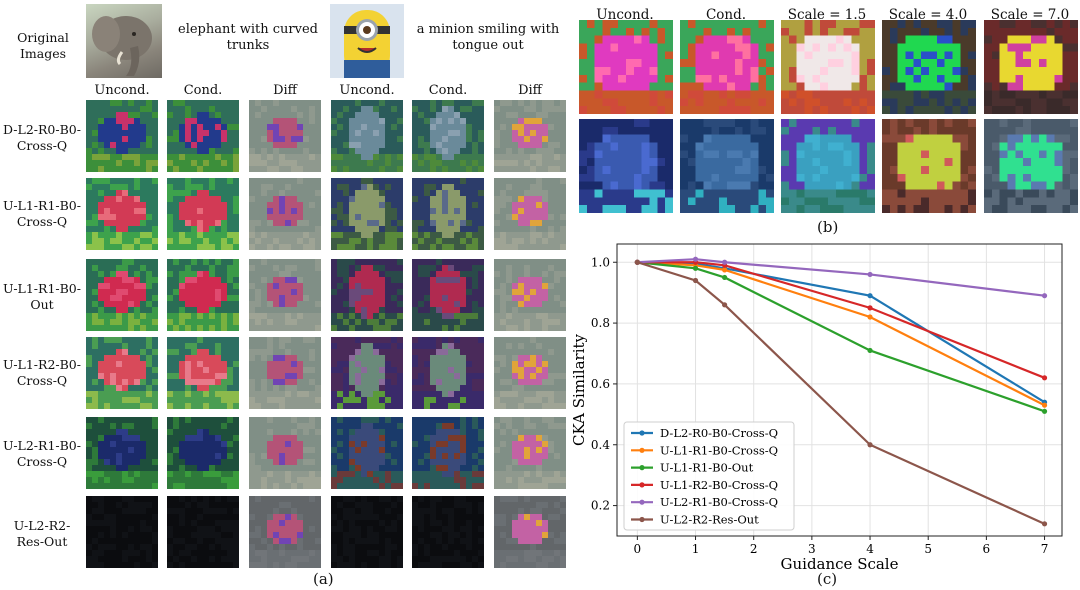 This screenshot has height=590, width=1080. I want to click on col-header-minion-cond: Cond., so click(448, 90).